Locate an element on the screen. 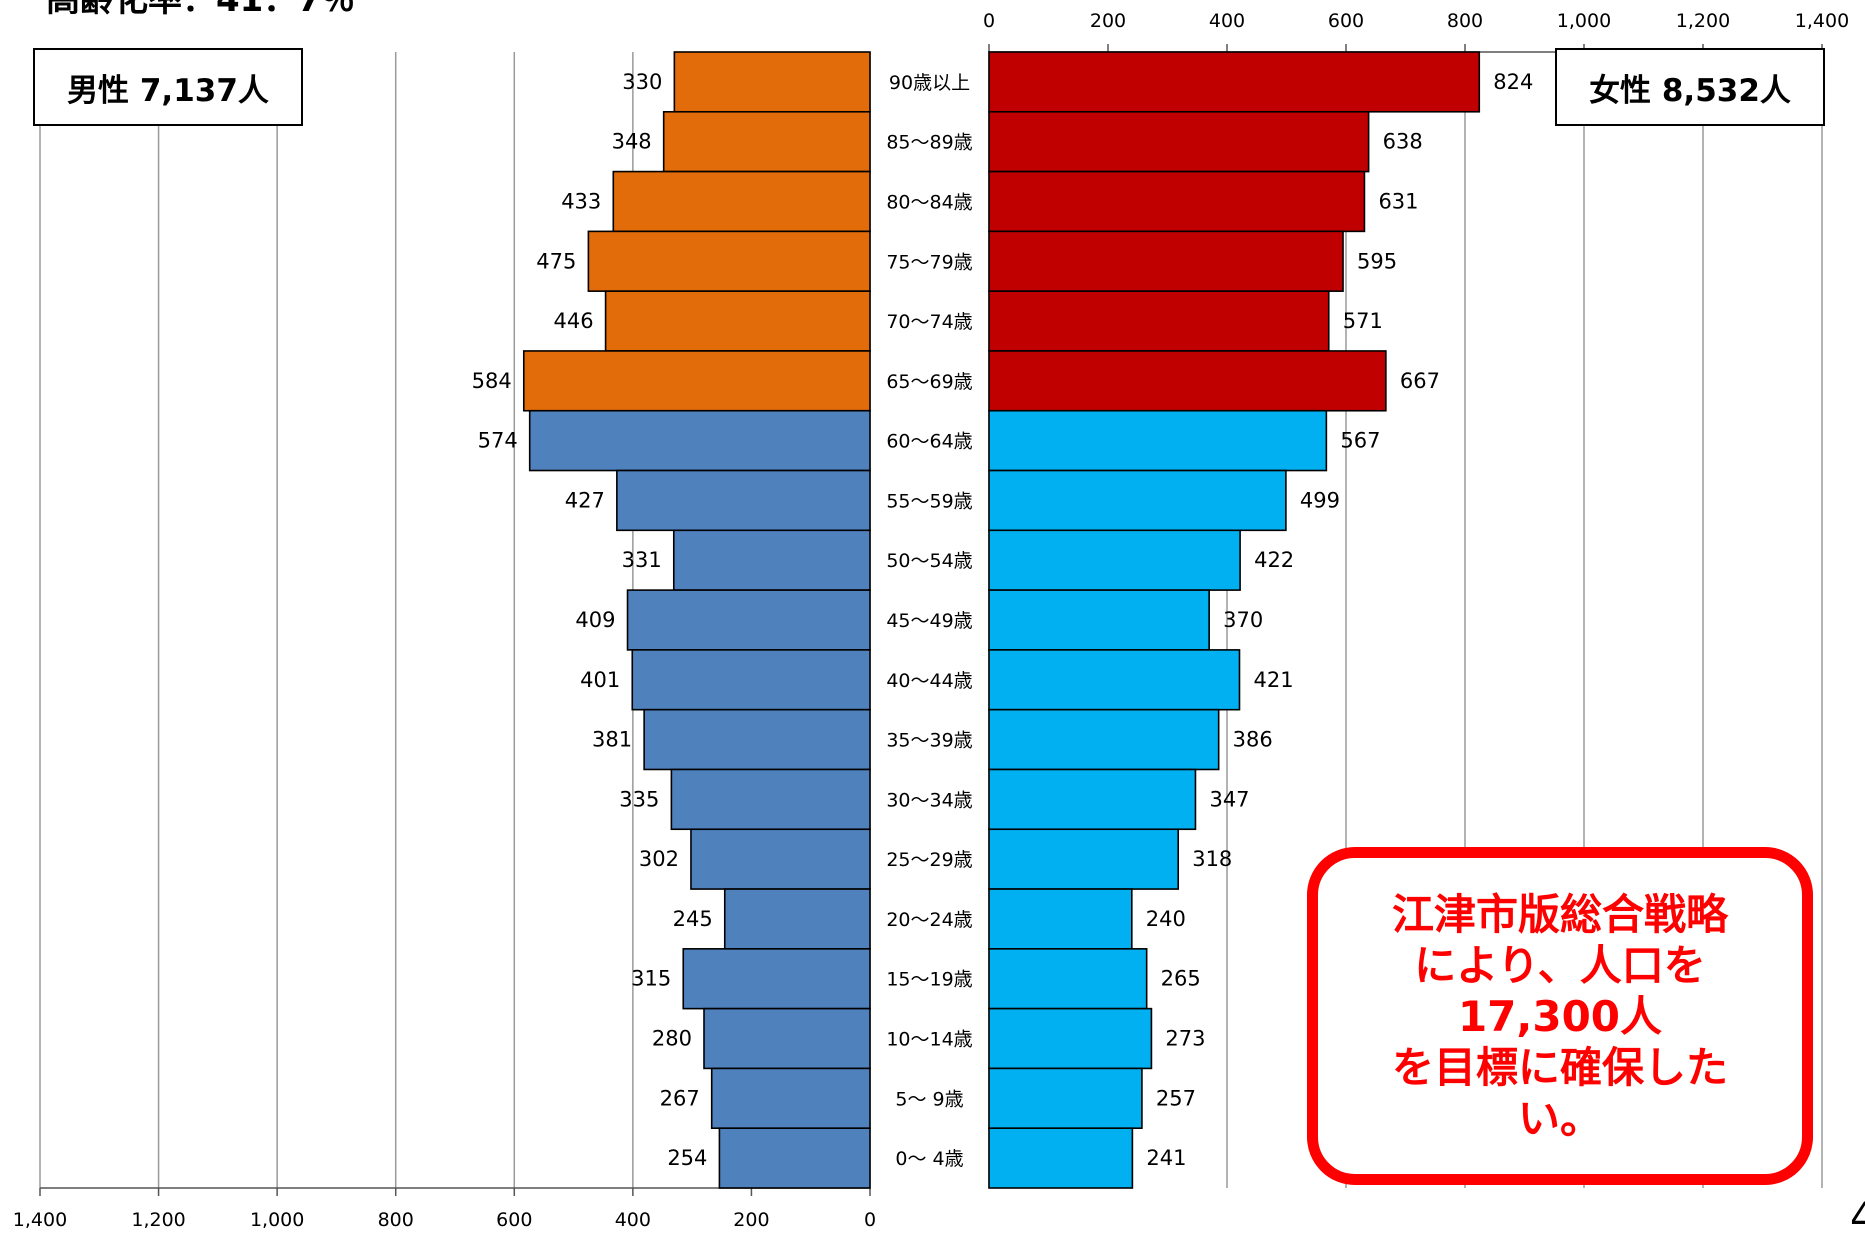 This screenshot has height=1241, width=1865. male-value-label: 433 is located at coordinates (581, 201).